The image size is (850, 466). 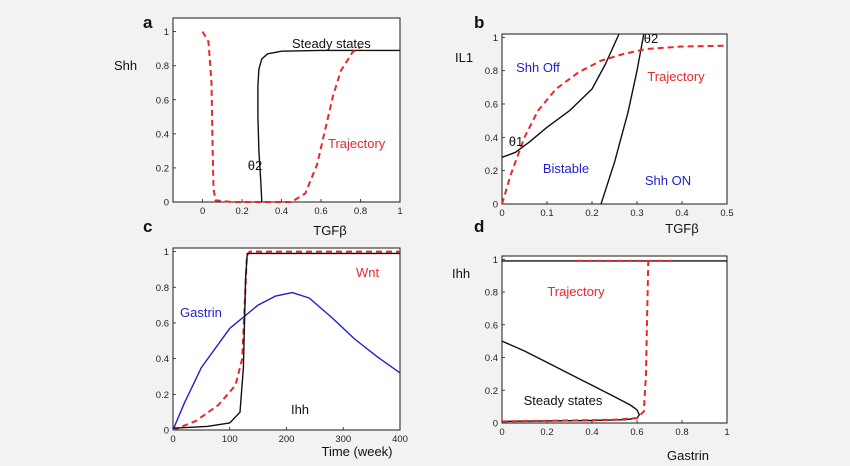 What do you see at coordinates (356, 451) in the screenshot?
I see `x-axis-label: Time (week)` at bounding box center [356, 451].